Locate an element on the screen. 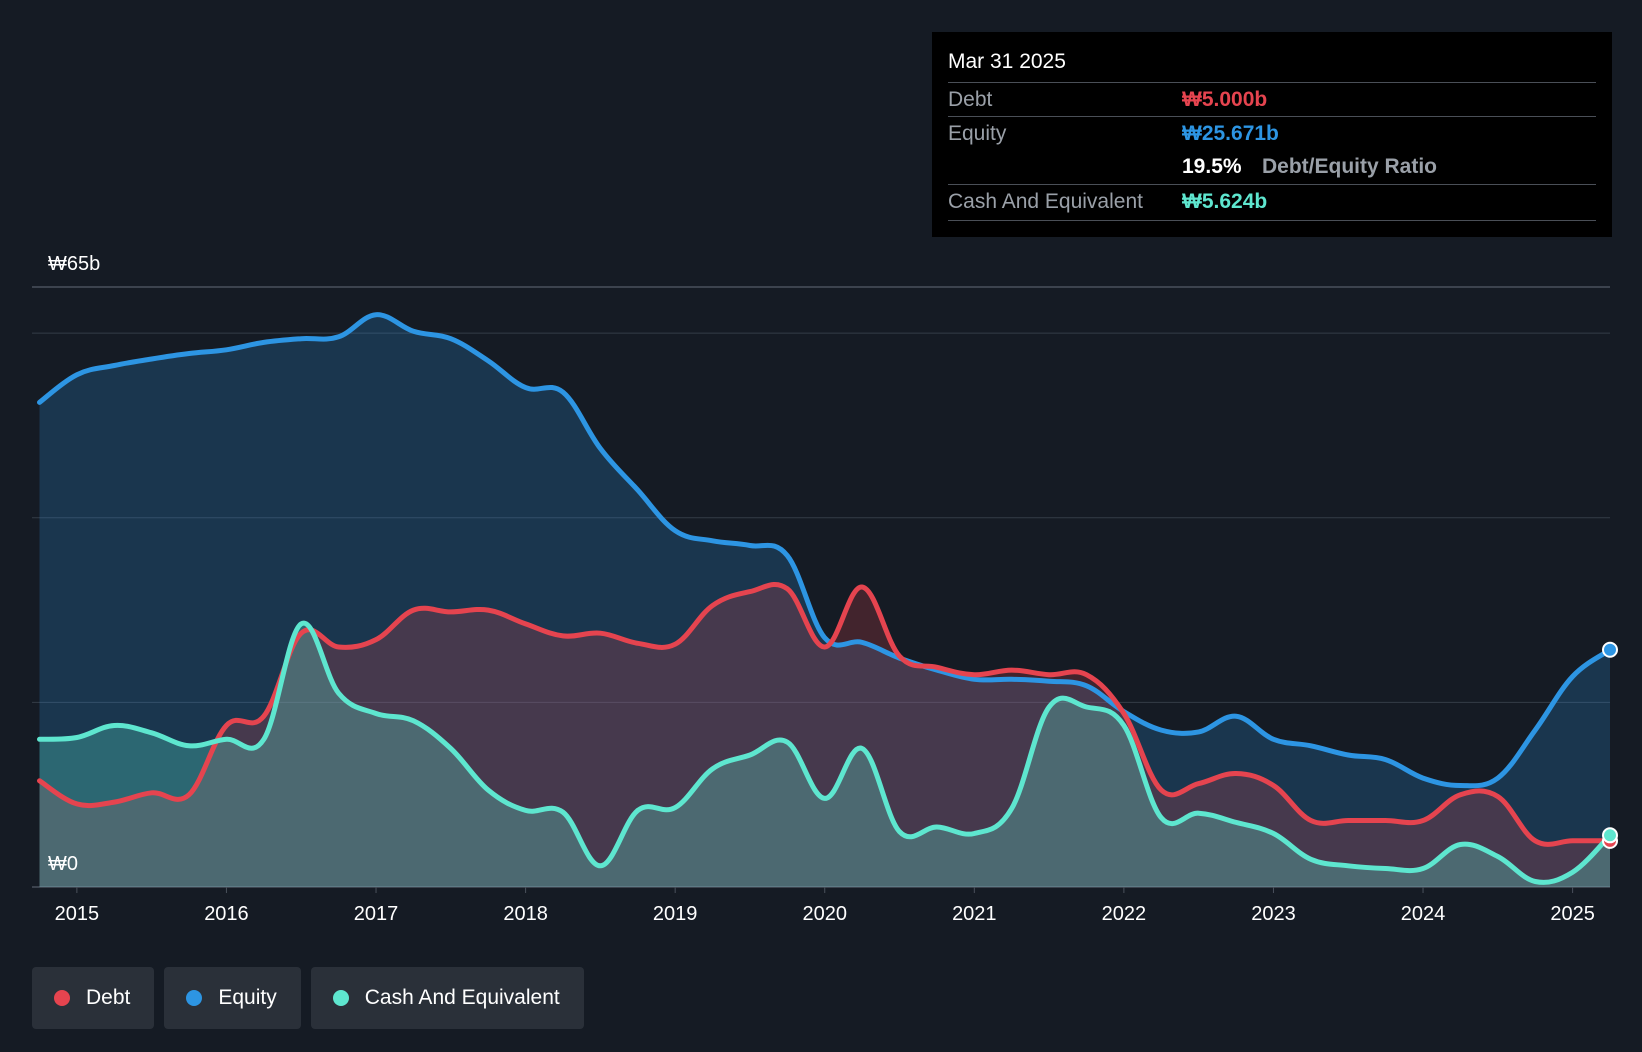 Image resolution: width=1642 pixels, height=1052 pixels. legend-label-debt: Debt is located at coordinates (108, 997).